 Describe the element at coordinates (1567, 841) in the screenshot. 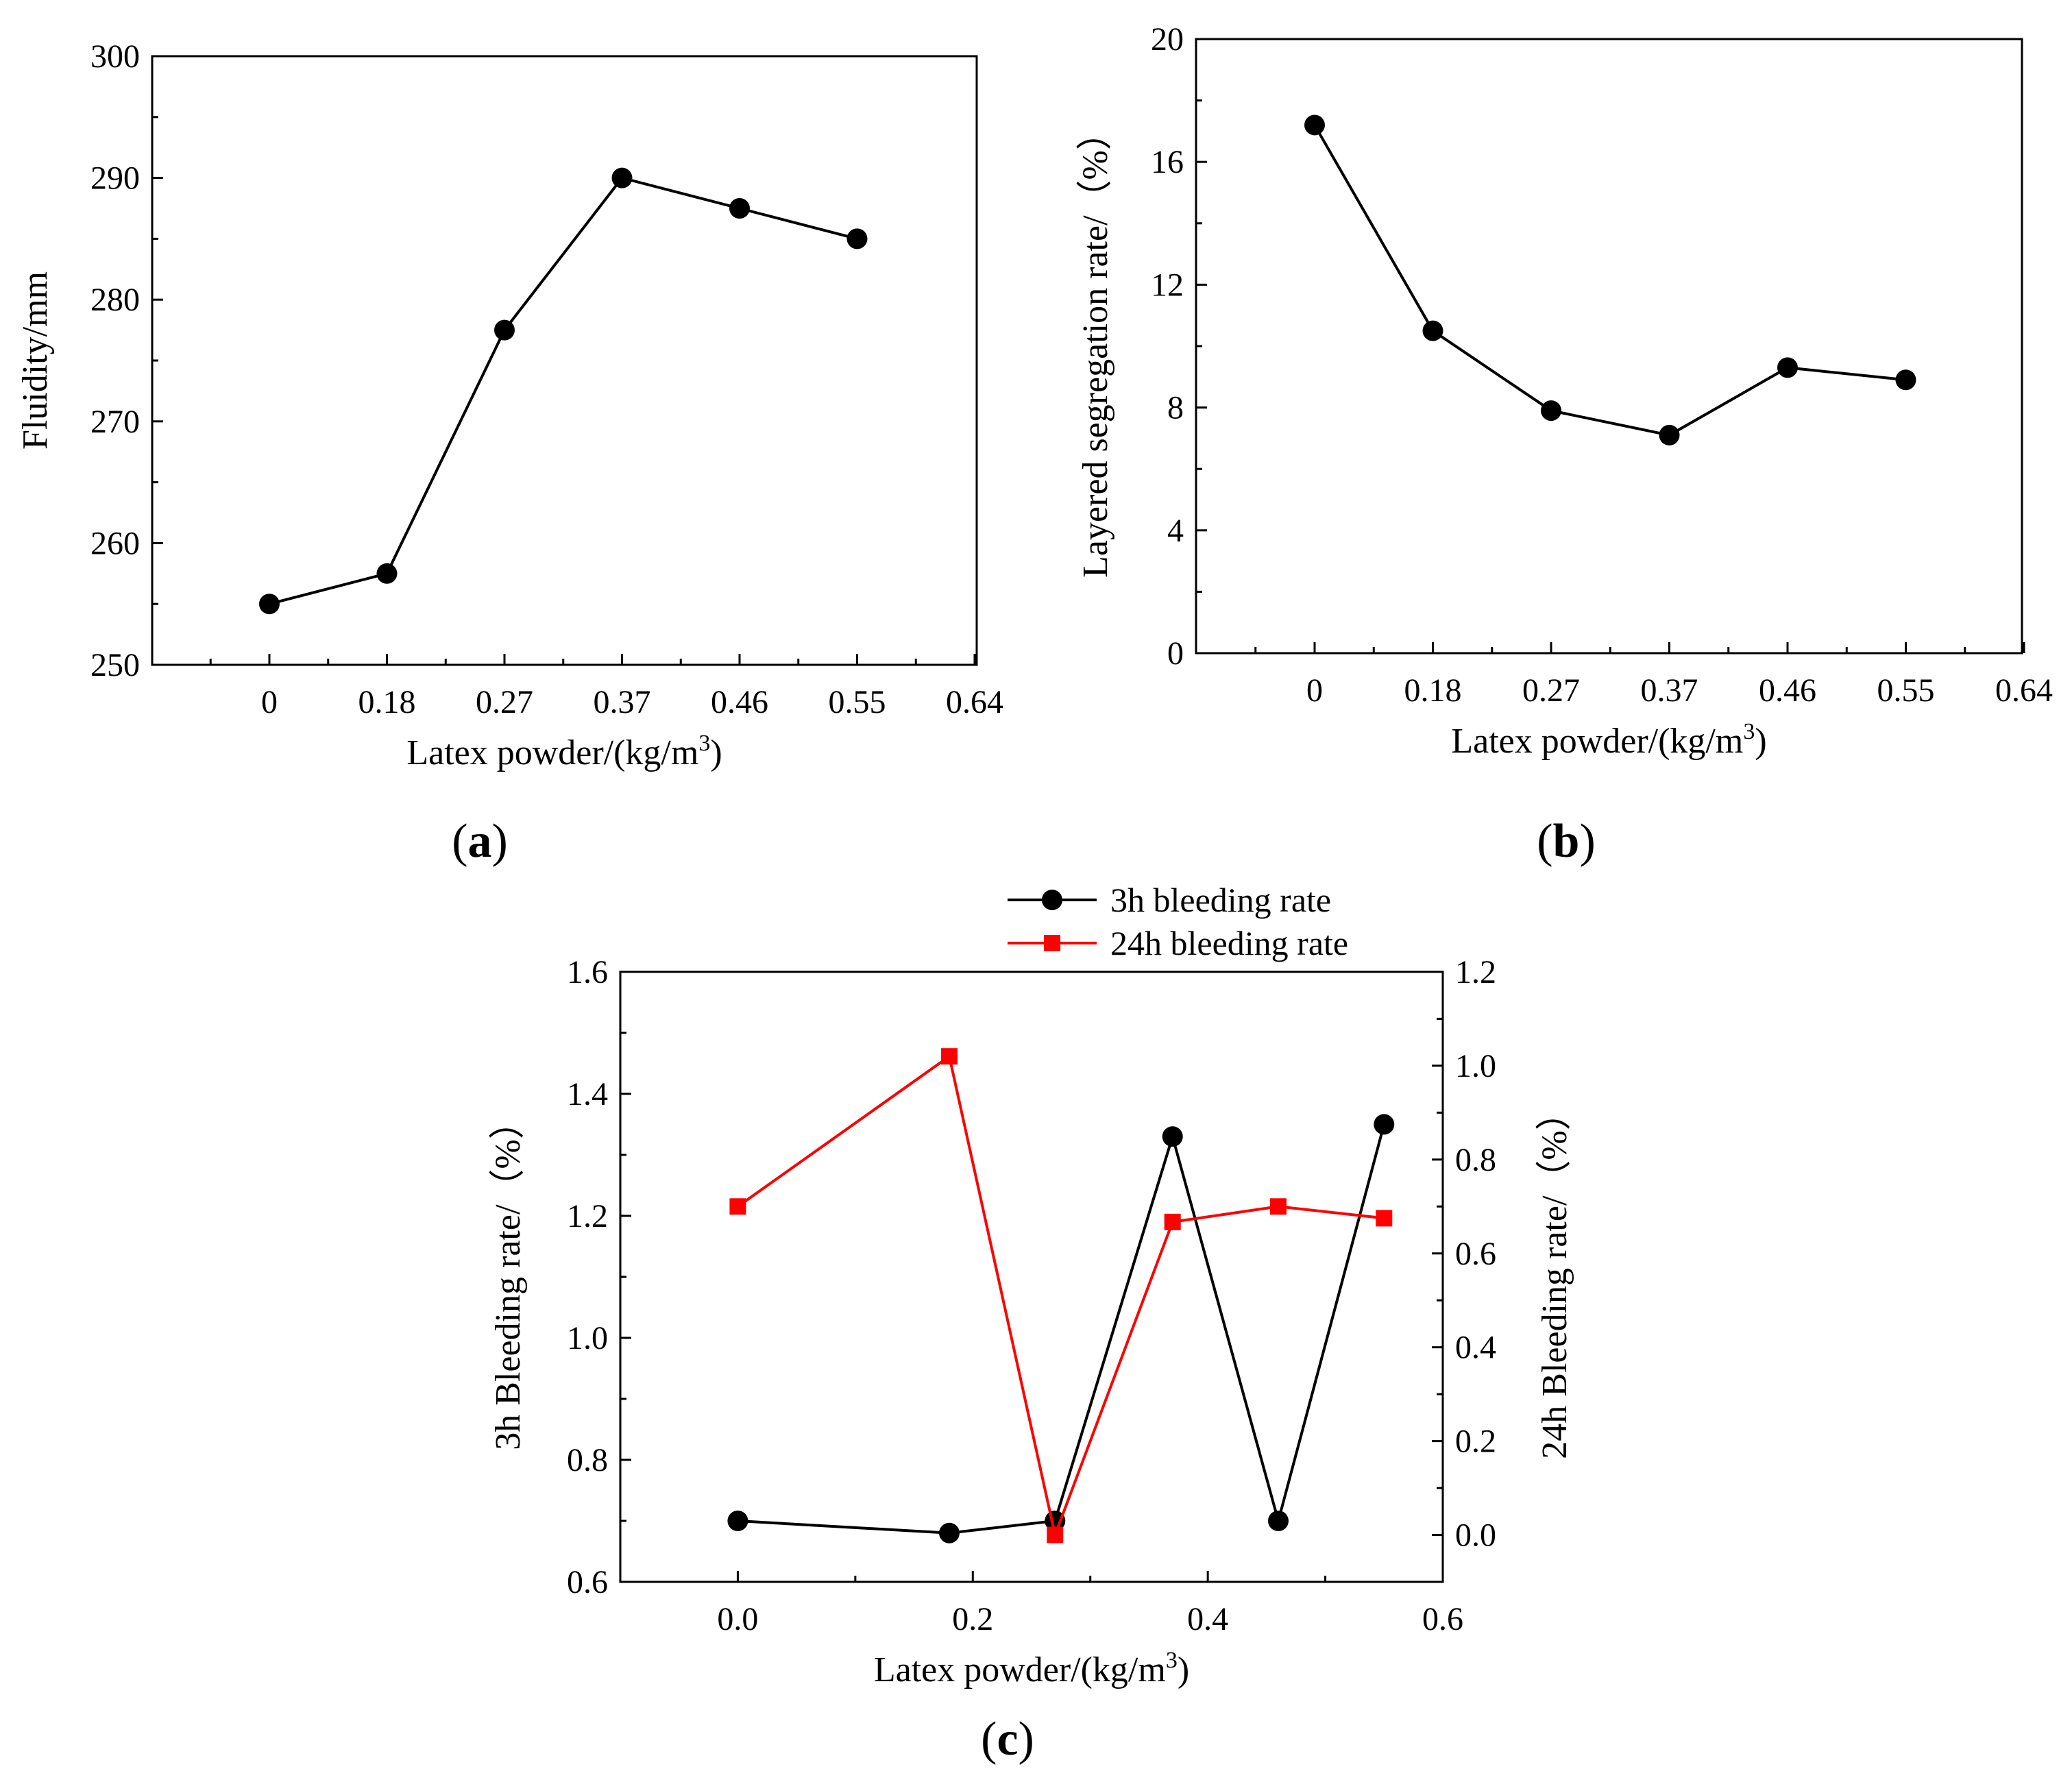

I see `panel-label: (b)` at that location.